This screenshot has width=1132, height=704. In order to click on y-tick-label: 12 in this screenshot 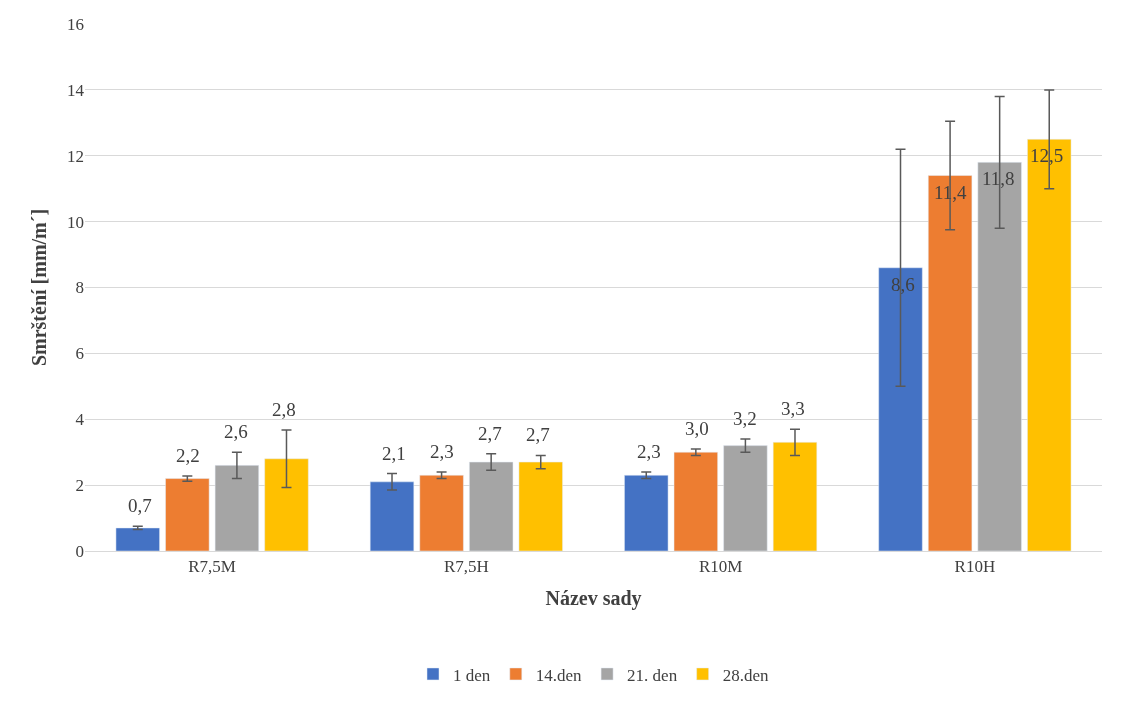, I will do `click(75, 156)`.